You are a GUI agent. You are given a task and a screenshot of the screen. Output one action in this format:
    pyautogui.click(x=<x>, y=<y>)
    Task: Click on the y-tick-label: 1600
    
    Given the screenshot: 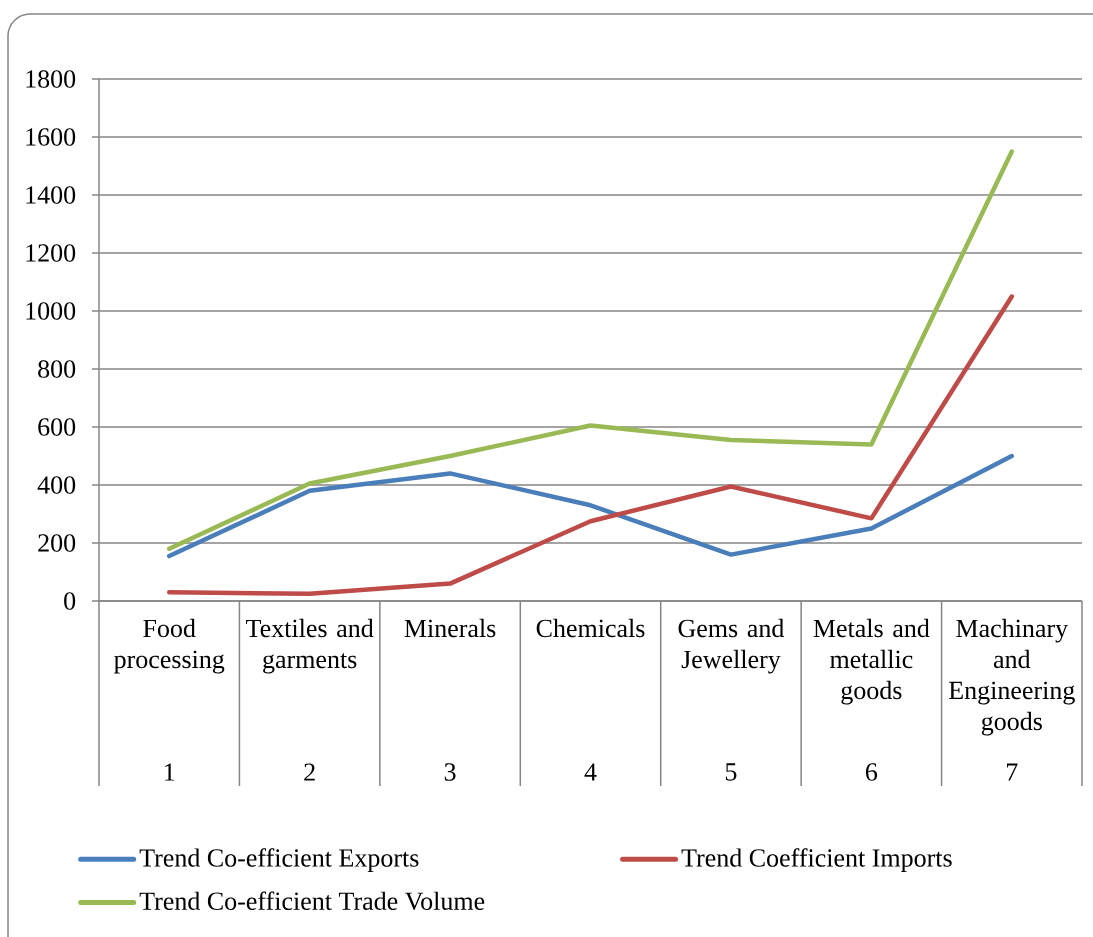 What is the action you would take?
    pyautogui.click(x=51, y=137)
    